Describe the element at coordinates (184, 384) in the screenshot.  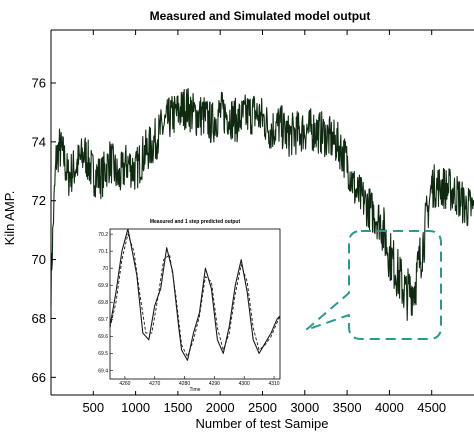
I see `inset-x-tick-label: 4280` at that location.